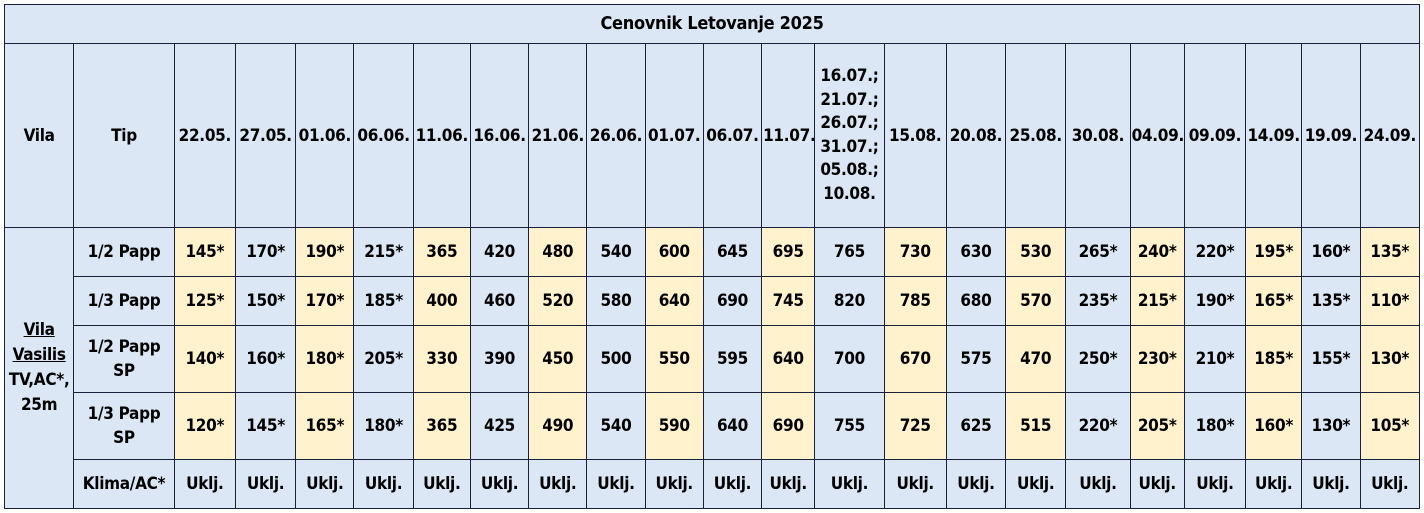  What do you see at coordinates (39, 135) in the screenshot?
I see `header-vila: Vila` at bounding box center [39, 135].